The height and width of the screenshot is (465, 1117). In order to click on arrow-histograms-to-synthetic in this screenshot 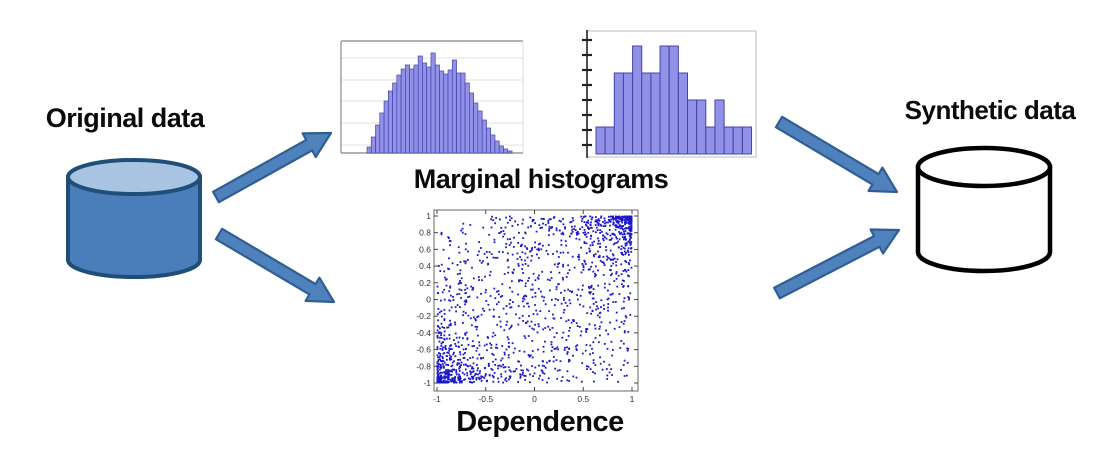, I will do `click(836, 154)`.